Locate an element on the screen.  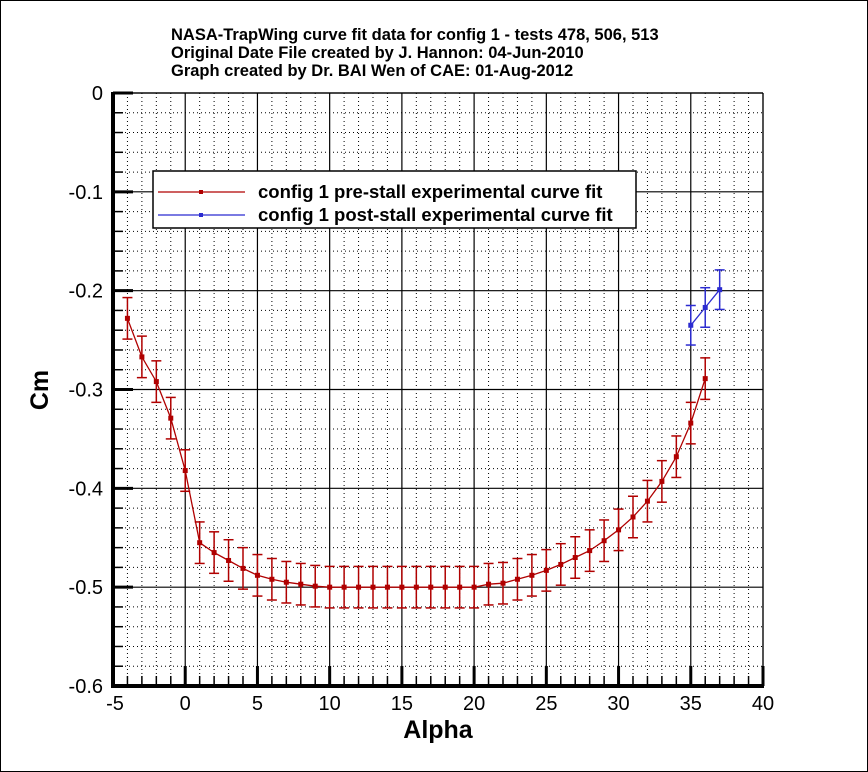
y-axis-title: Cm is located at coordinates (40, 390).